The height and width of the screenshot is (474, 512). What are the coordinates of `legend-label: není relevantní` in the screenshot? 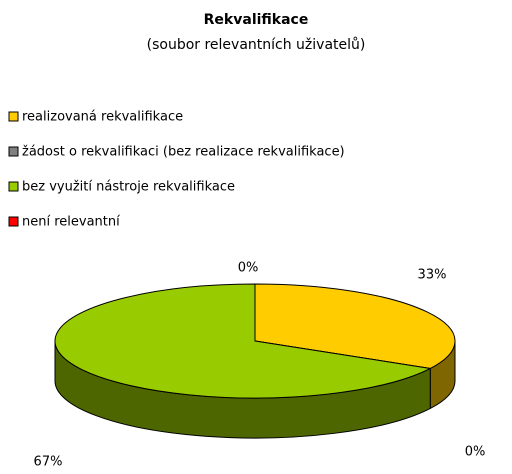 It's located at (71, 222).